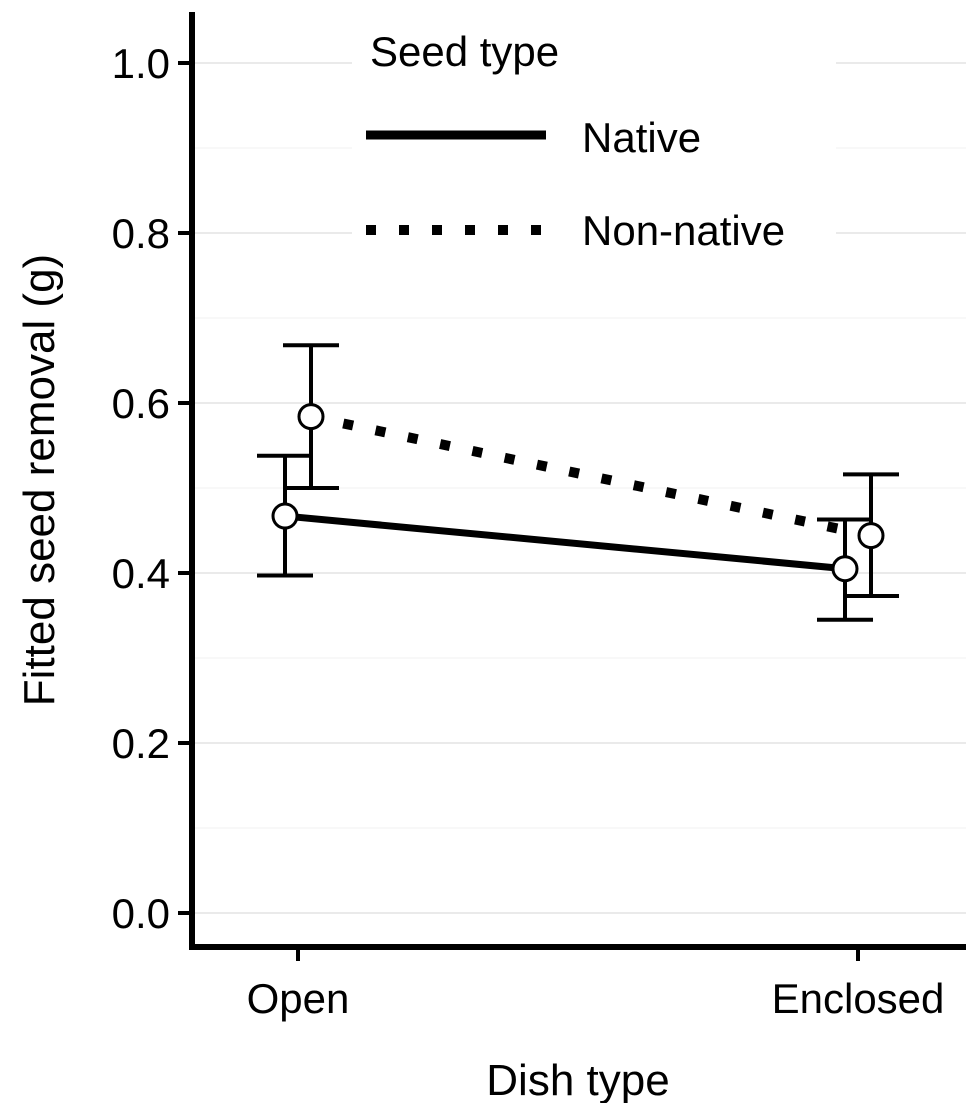  I want to click on x-tick-label: Enclosed, so click(858, 998).